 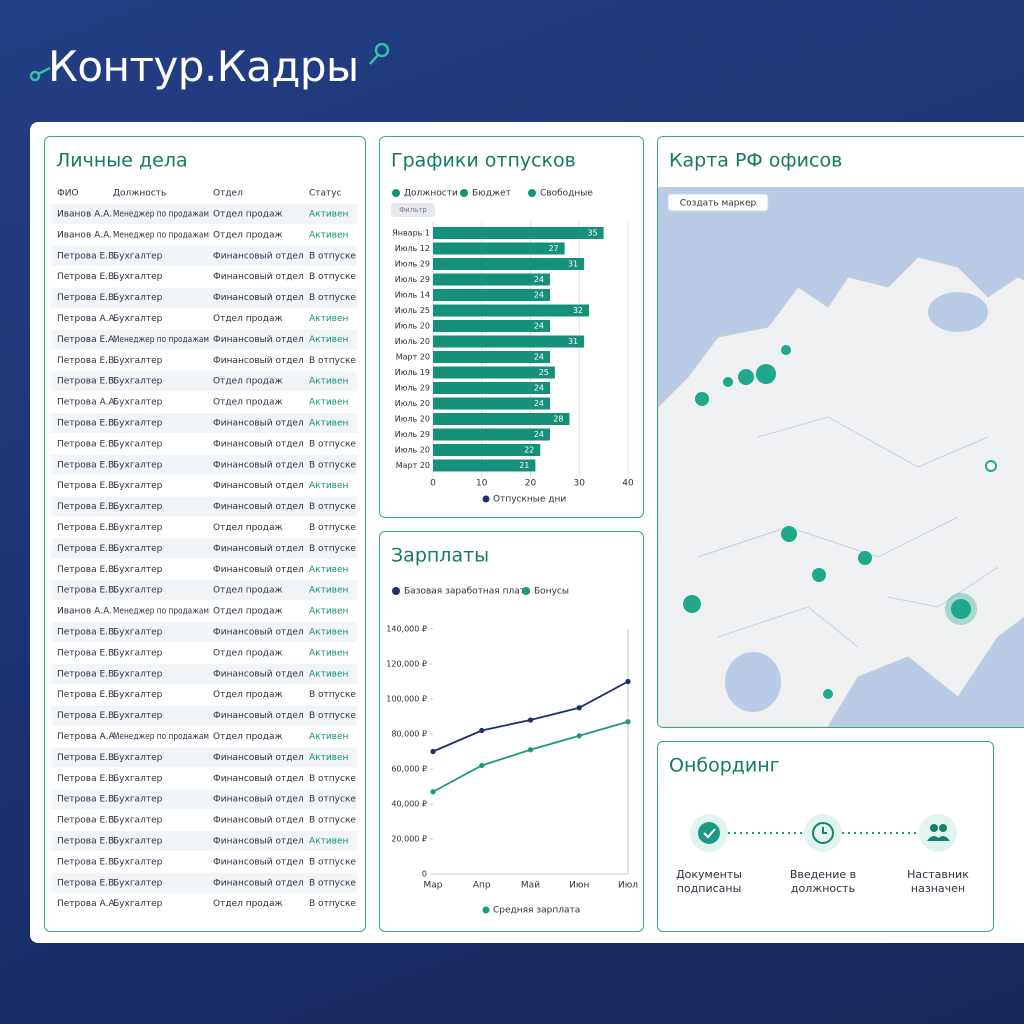 I want to click on x-tick-label: 0, so click(x=433, y=484).